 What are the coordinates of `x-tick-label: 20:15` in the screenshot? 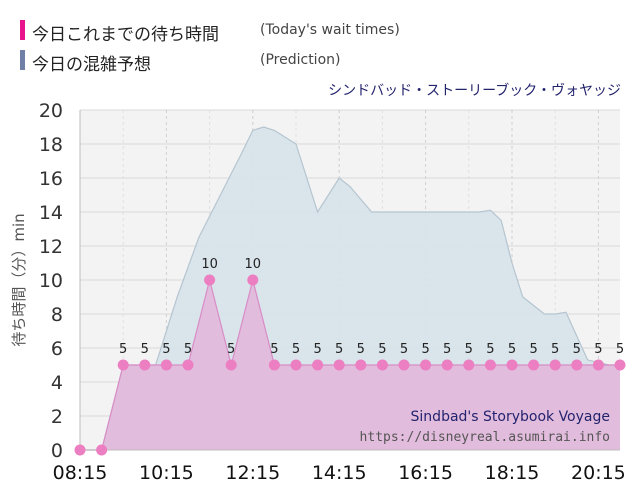 It's located at (598, 473).